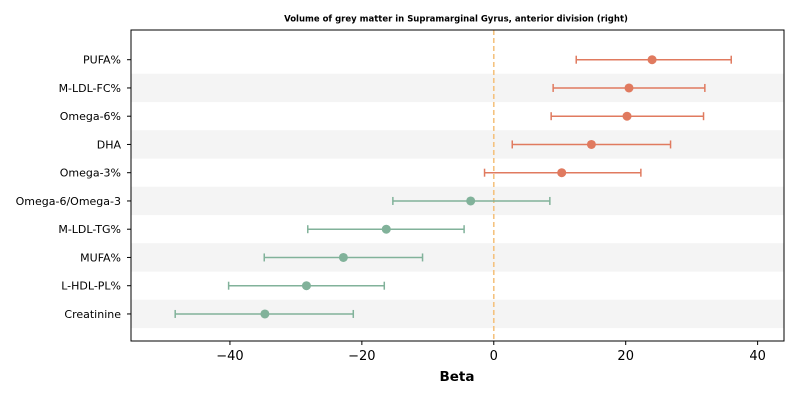 This screenshot has width=800, height=404. I want to click on row-label: MUFA%, so click(100, 257).